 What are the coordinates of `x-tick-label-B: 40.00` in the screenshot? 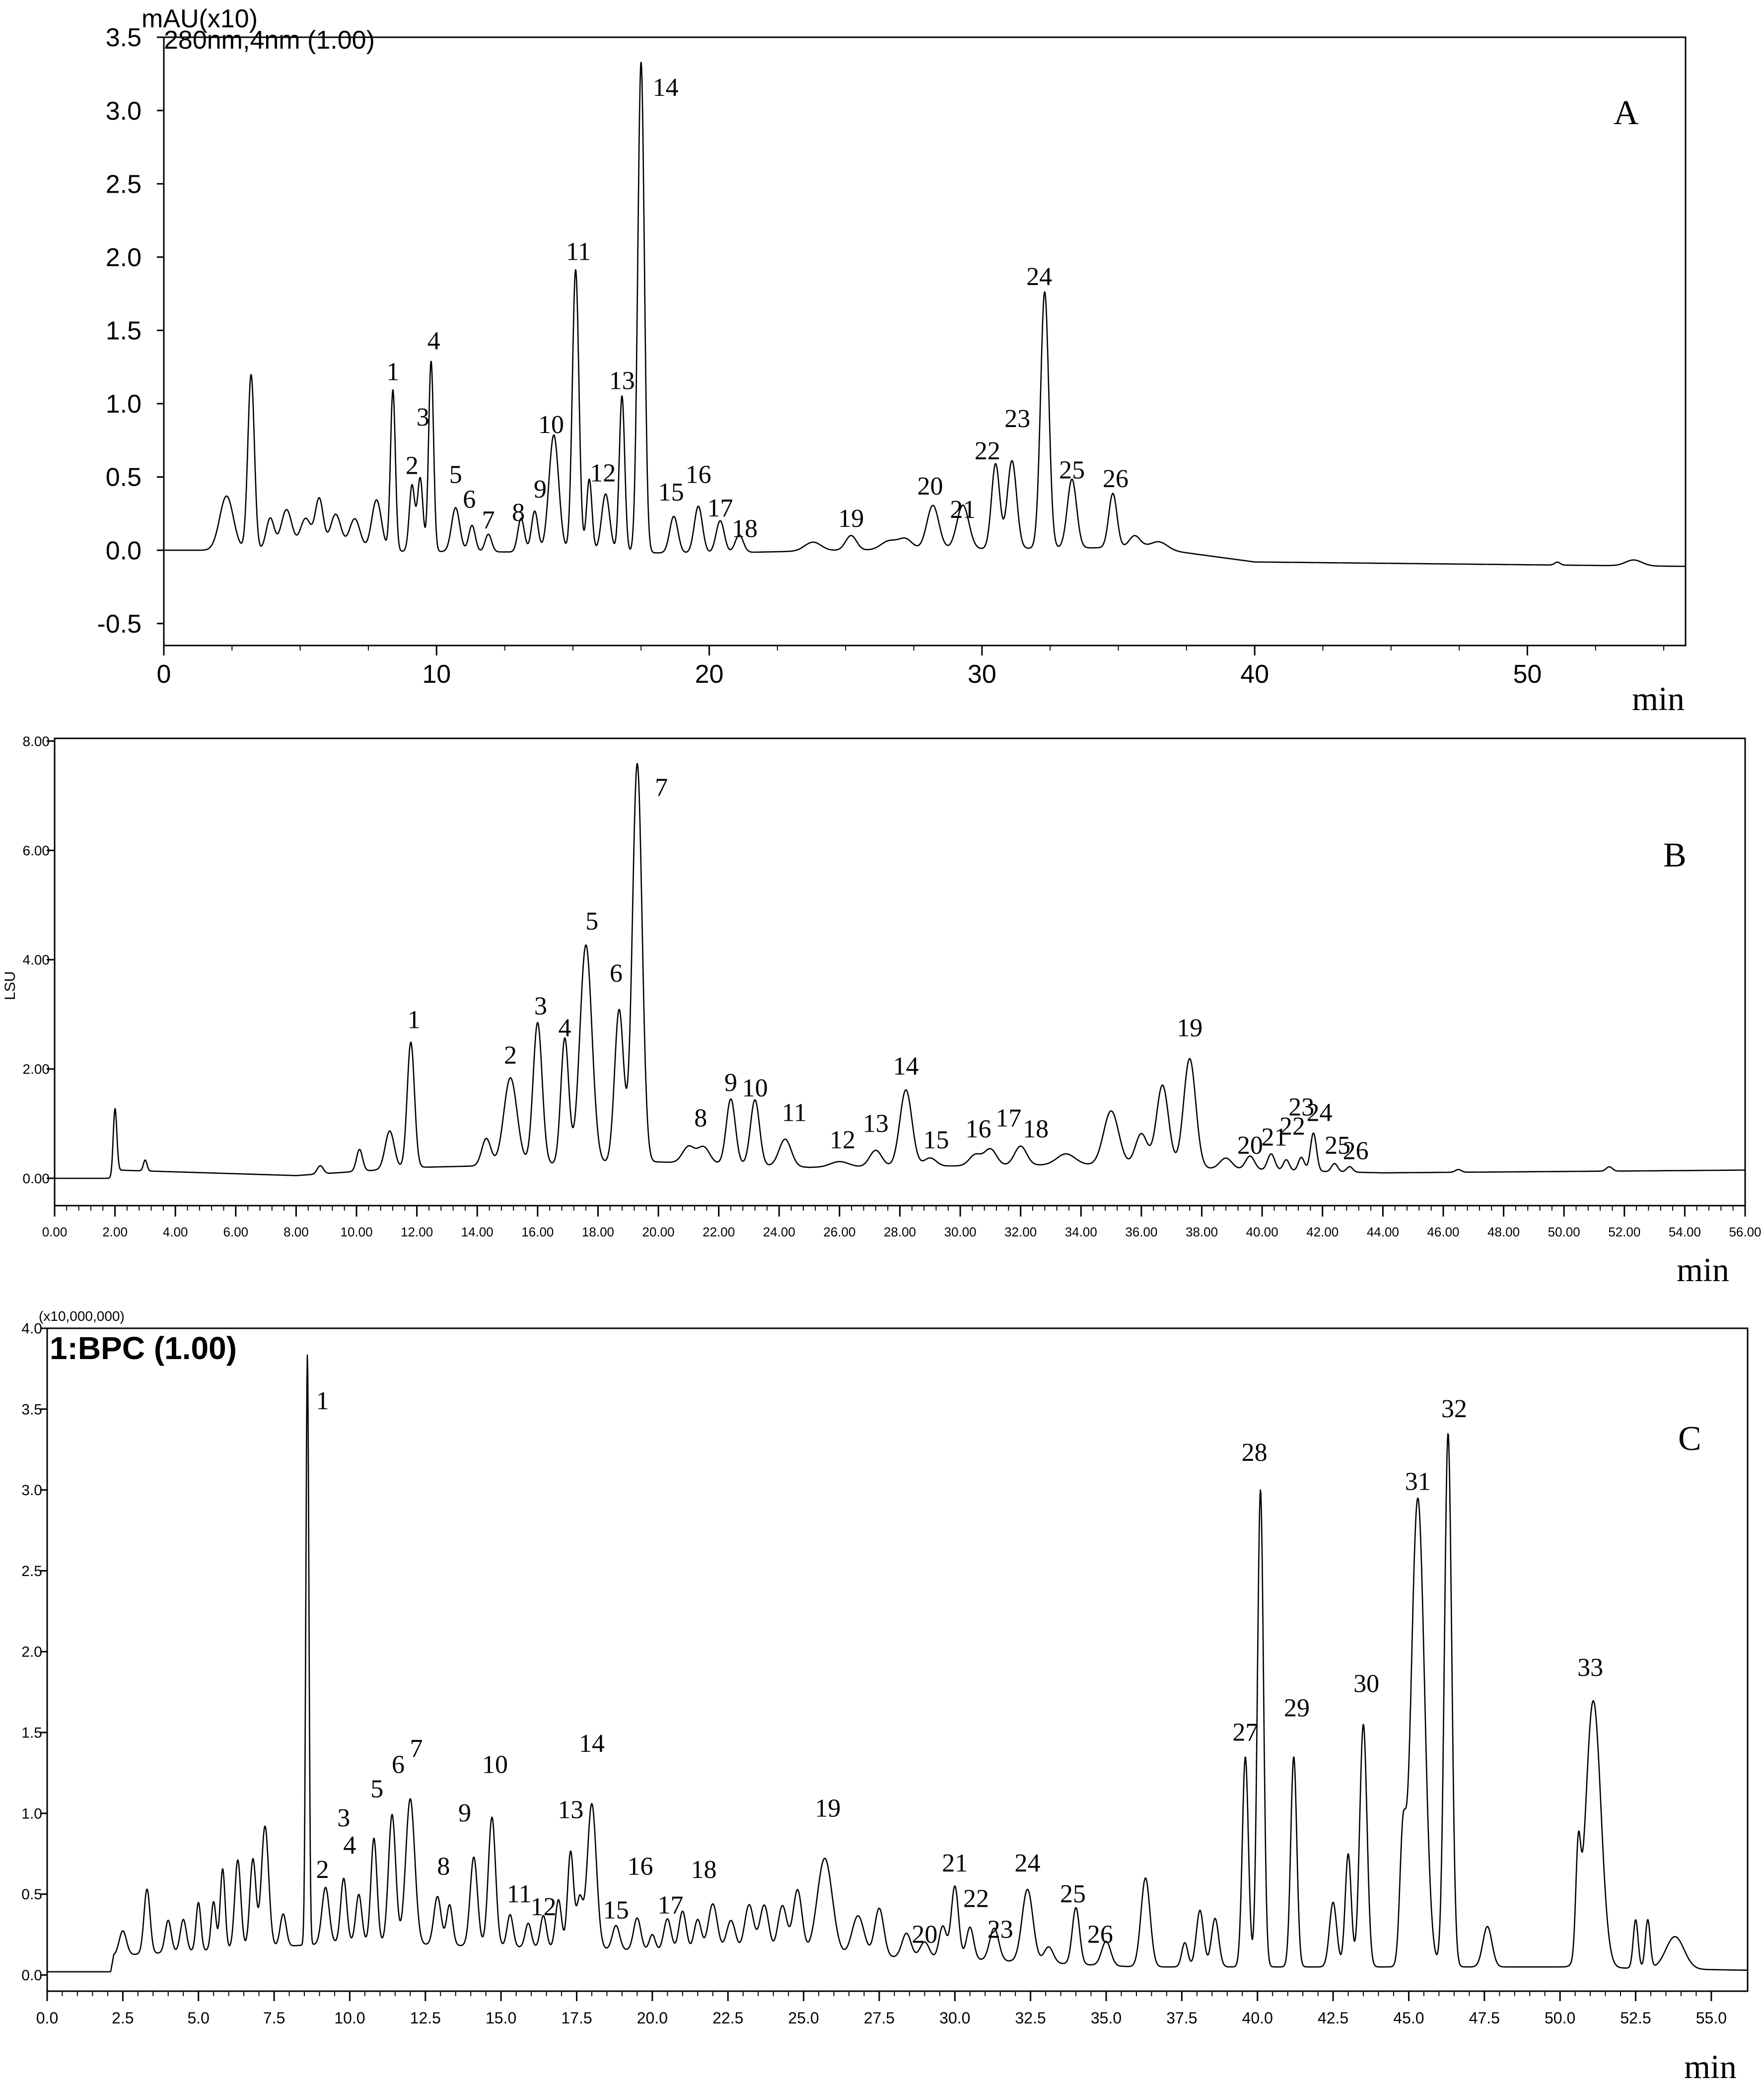 It's located at (1262, 1231).